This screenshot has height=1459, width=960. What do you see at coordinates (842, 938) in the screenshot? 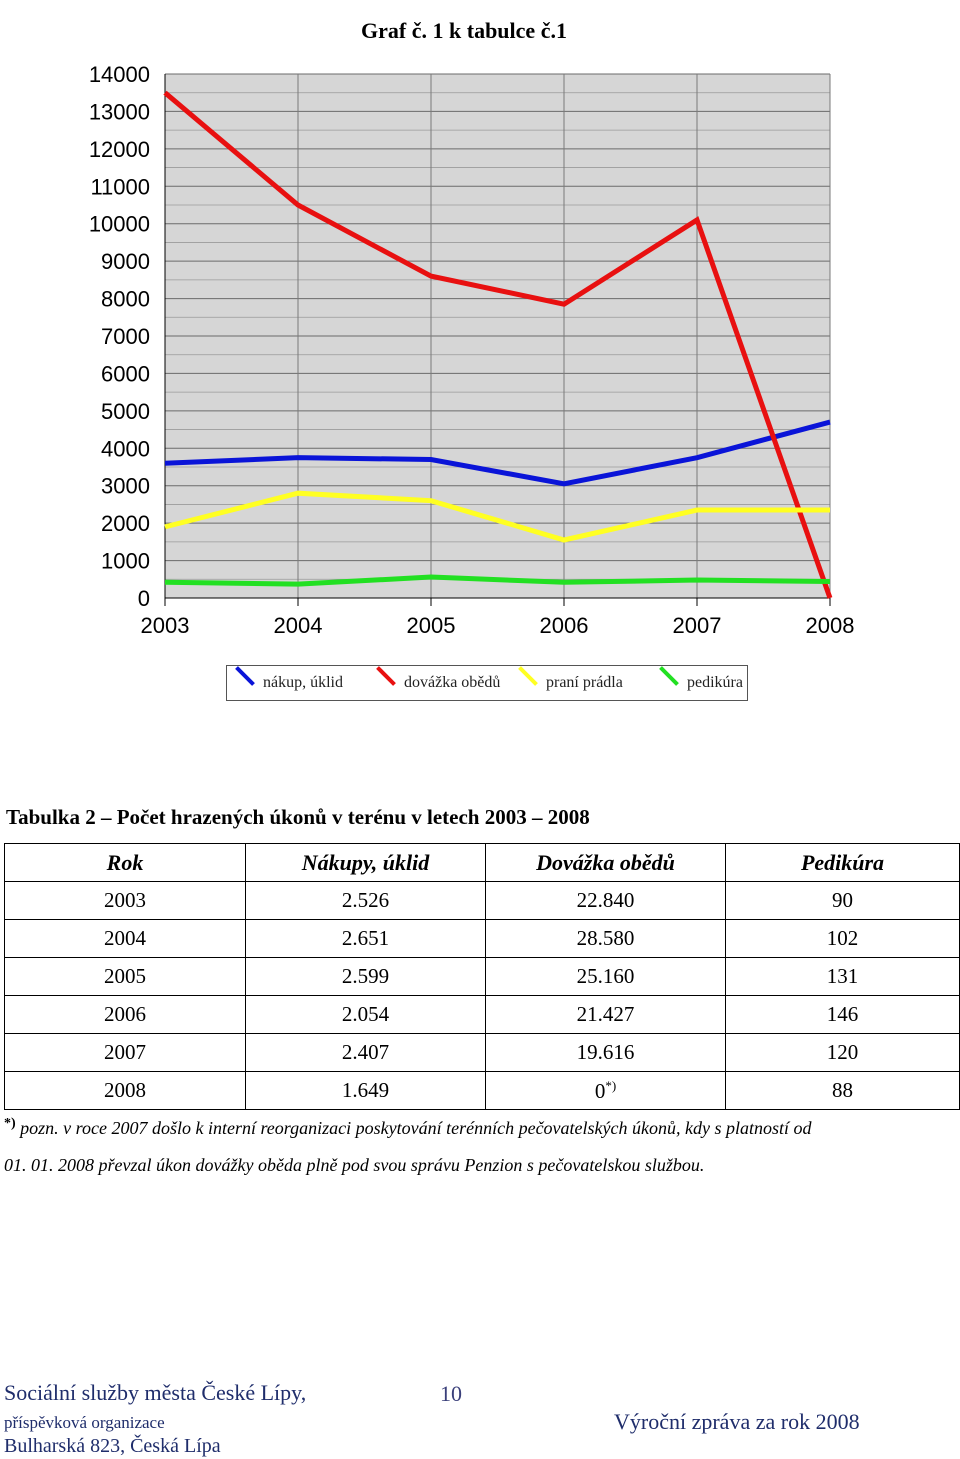
I see `cell-pedicure: 102` at bounding box center [842, 938].